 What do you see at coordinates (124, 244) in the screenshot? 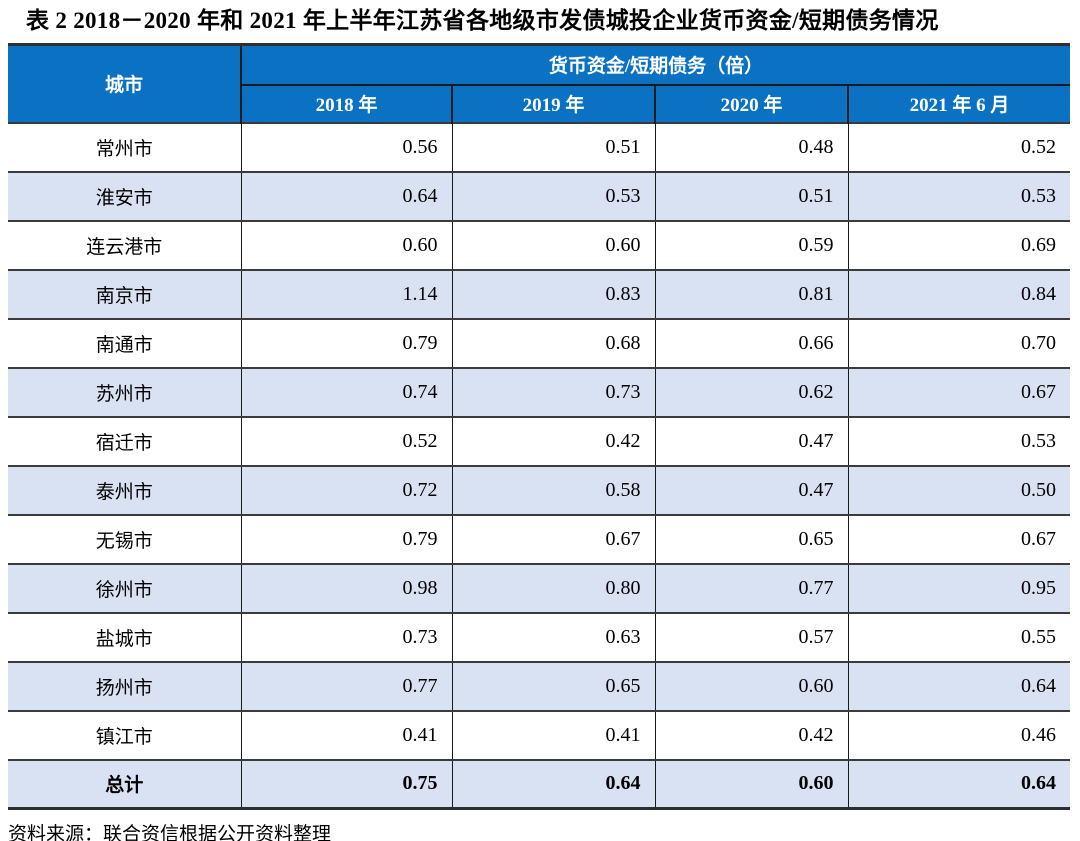
I see `city-name-cell: 连云港市` at bounding box center [124, 244].